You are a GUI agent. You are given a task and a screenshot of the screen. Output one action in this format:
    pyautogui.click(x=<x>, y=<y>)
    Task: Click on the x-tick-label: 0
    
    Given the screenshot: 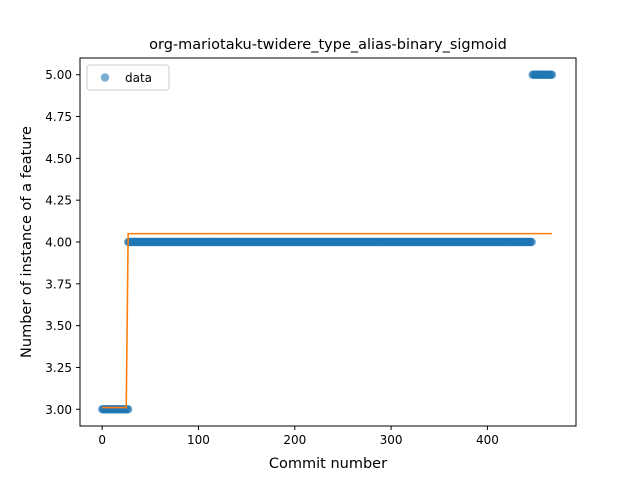 What is the action you would take?
    pyautogui.click(x=102, y=440)
    